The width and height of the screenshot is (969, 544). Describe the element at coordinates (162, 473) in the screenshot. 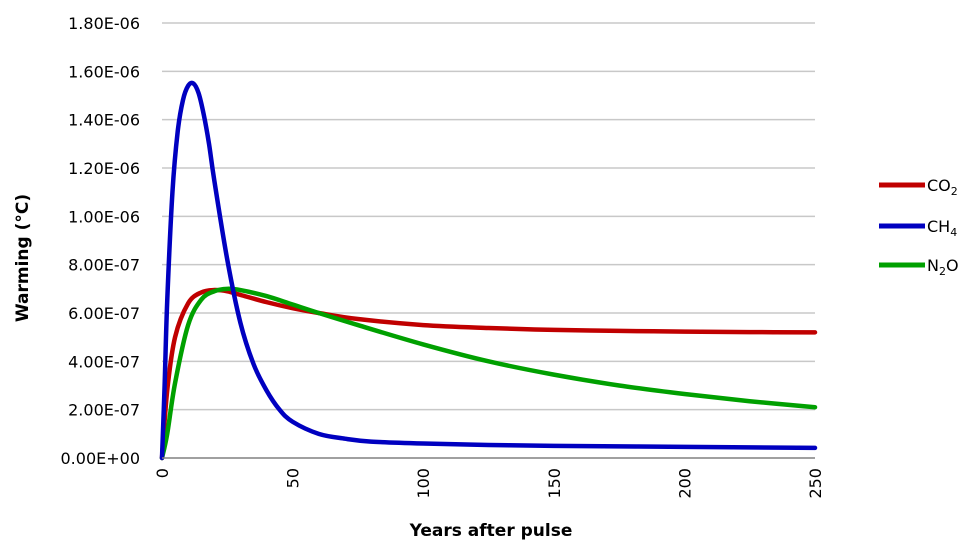

I see `x-tick-label: 0` at that location.